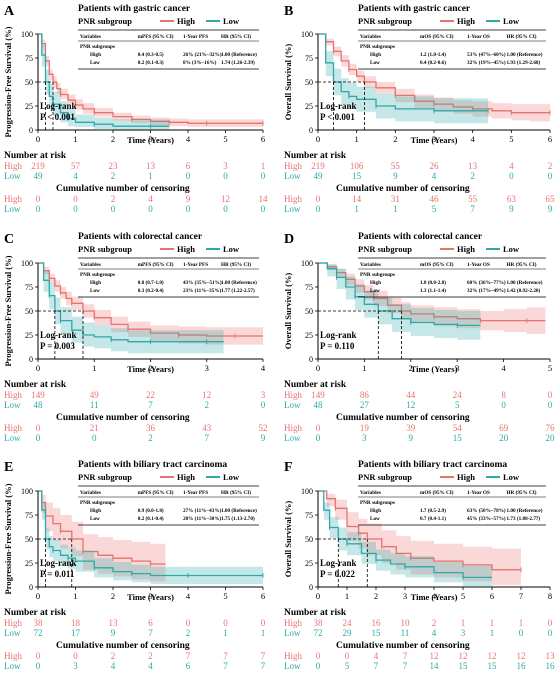  What do you see at coordinates (97, 503) in the screenshot?
I see `table-group-label: PNR subgroups` at bounding box center [97, 503].